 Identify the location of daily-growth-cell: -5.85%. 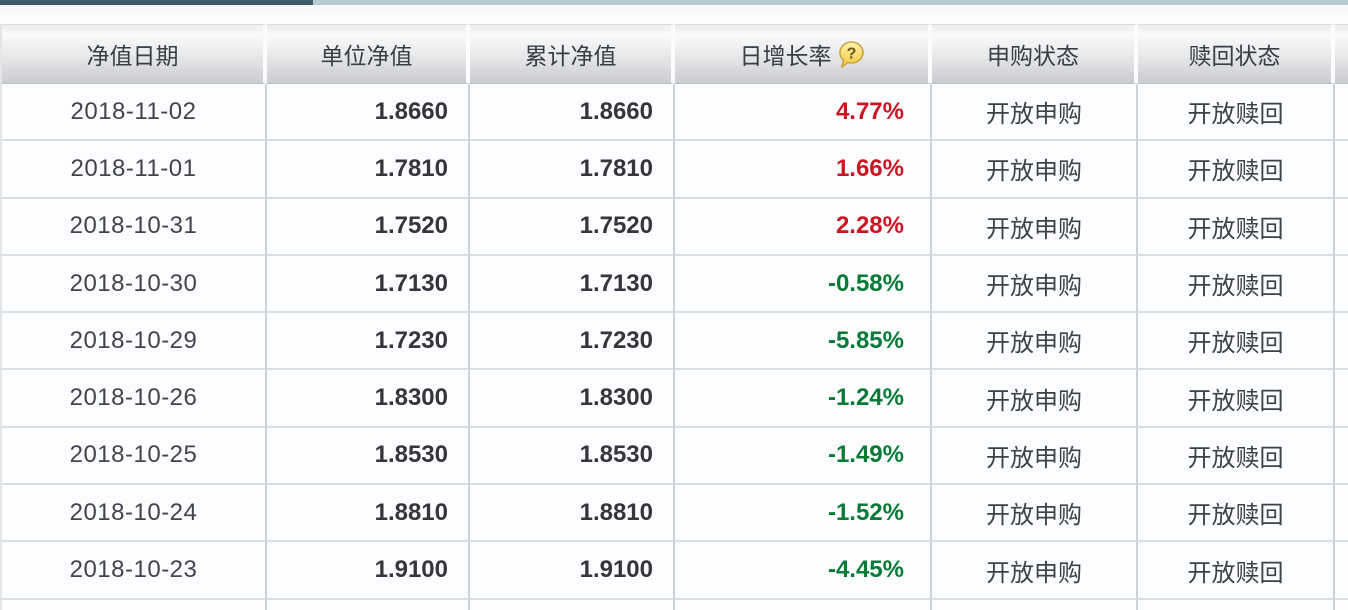
(803, 342).